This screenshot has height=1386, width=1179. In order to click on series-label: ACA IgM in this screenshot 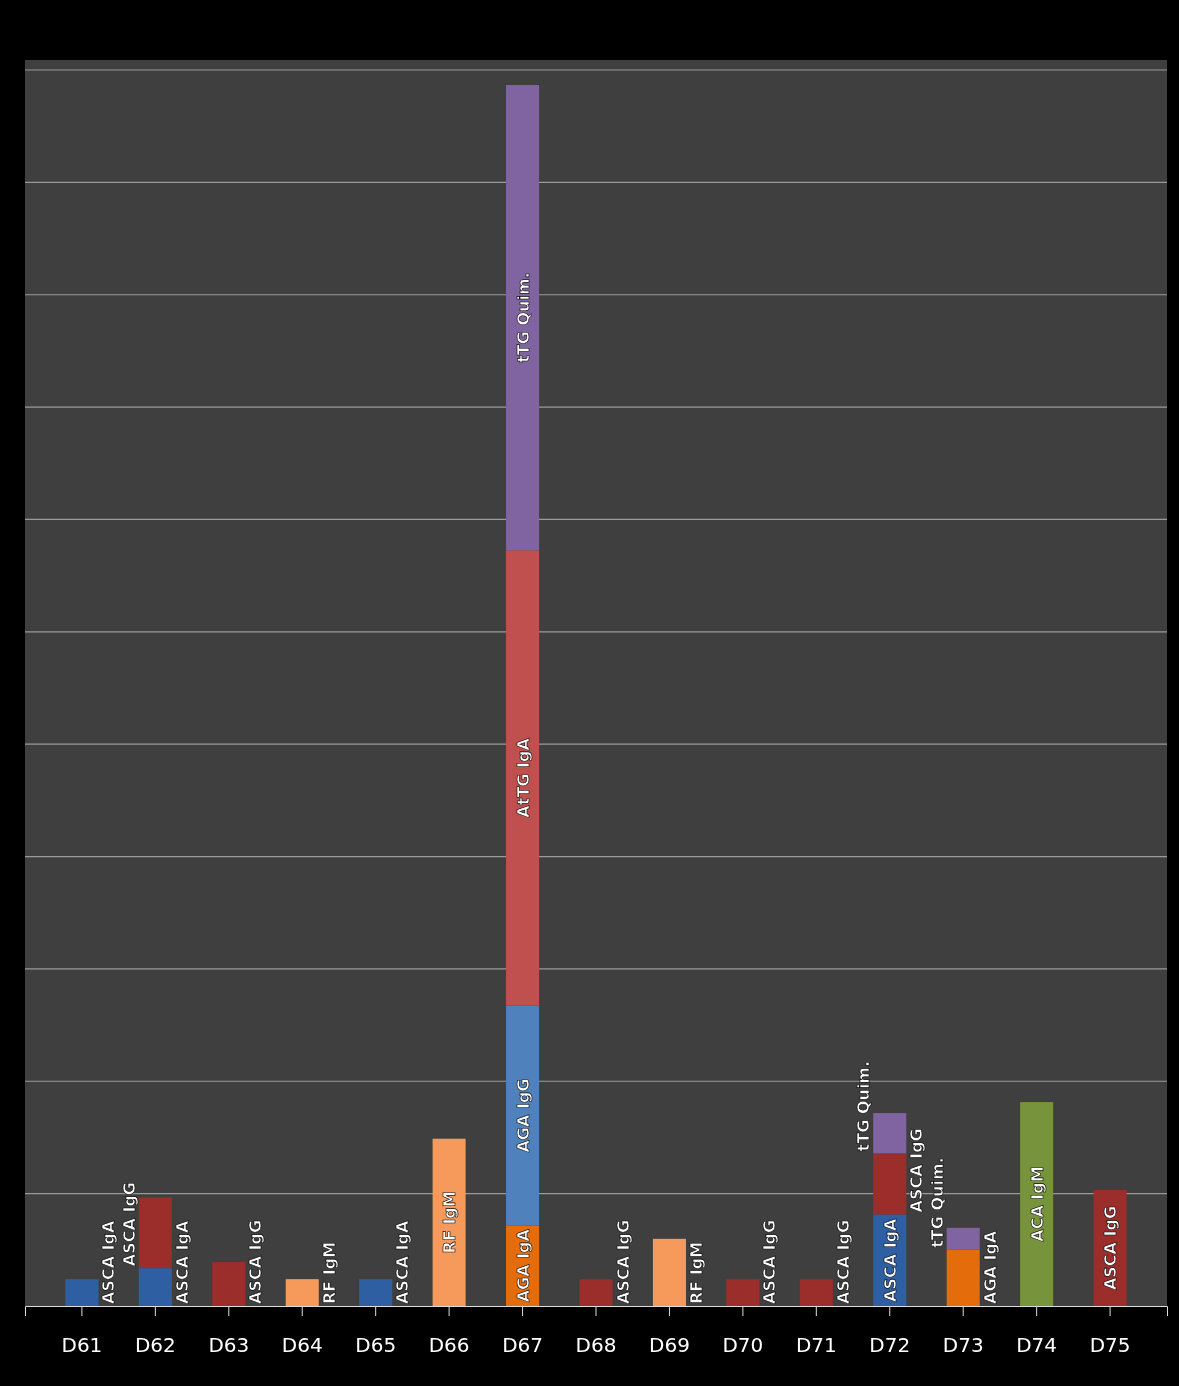, I will do `click(1037, 1204)`.